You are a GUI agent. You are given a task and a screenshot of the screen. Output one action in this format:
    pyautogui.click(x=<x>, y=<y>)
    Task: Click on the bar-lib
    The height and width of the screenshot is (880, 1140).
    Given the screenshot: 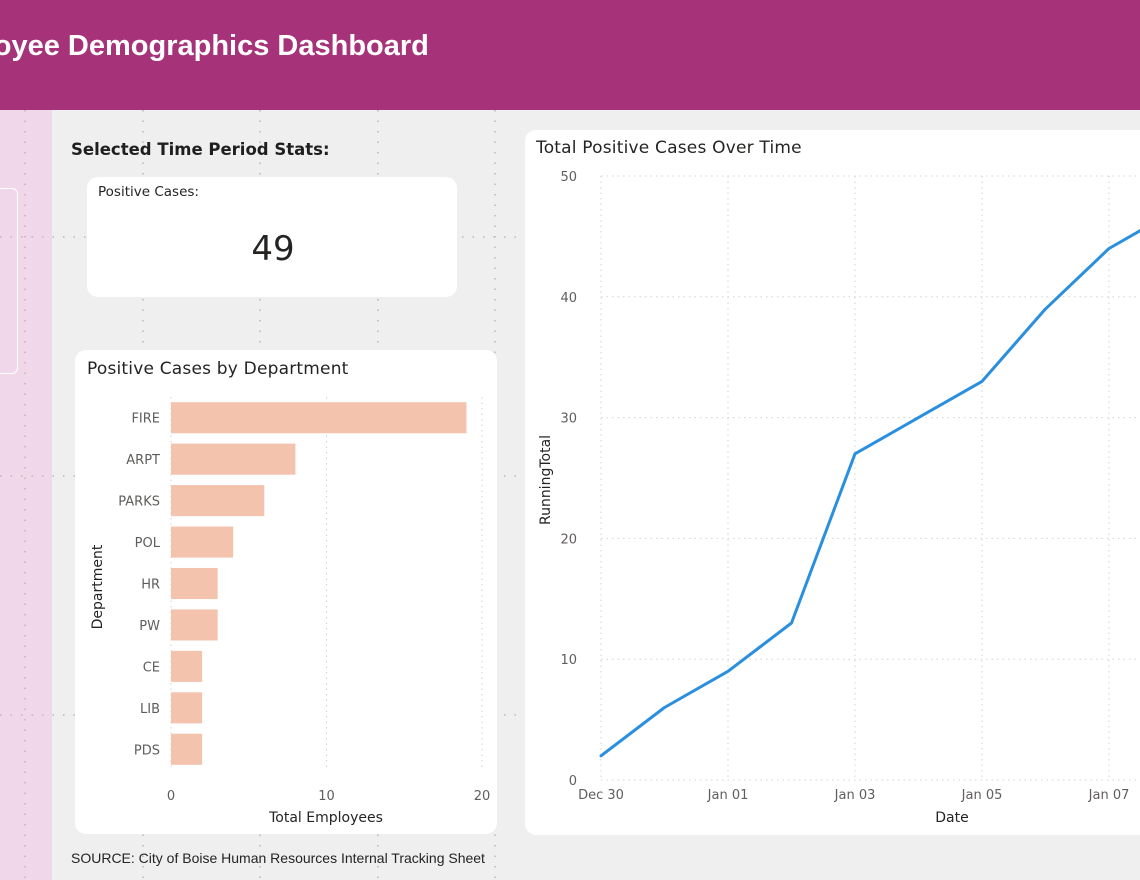 What is the action you would take?
    pyautogui.click(x=187, y=708)
    